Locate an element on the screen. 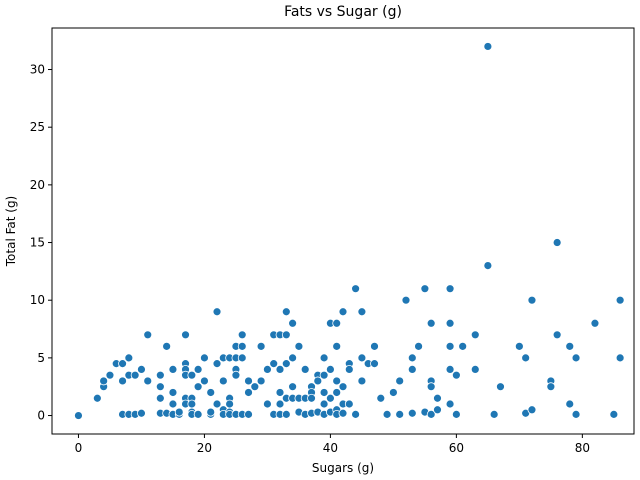 This screenshot has height=480, width=640. x-tick-label: 60 is located at coordinates (456, 448).